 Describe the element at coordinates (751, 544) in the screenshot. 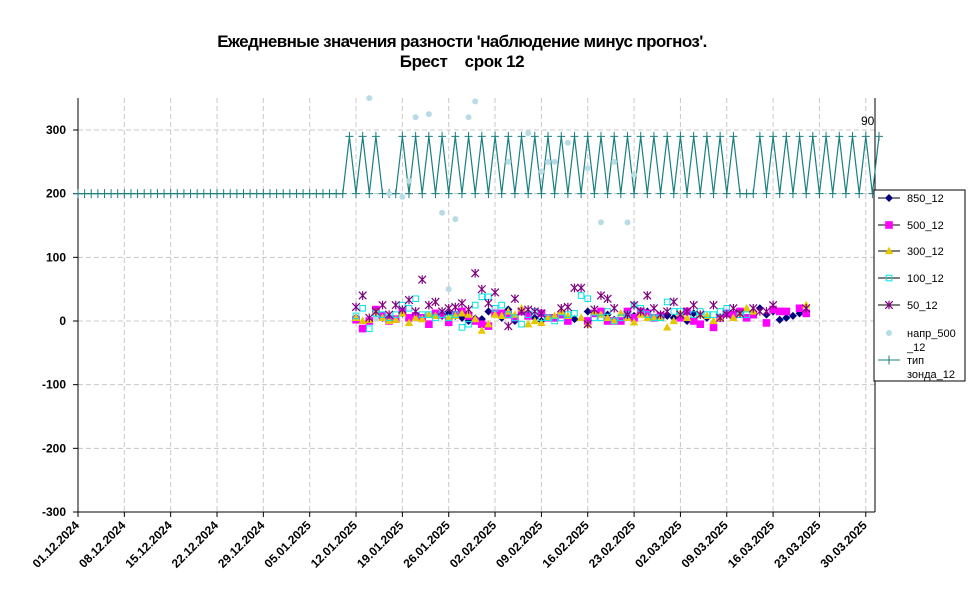

I see `x-tick-label: 16.03.2025` at that location.